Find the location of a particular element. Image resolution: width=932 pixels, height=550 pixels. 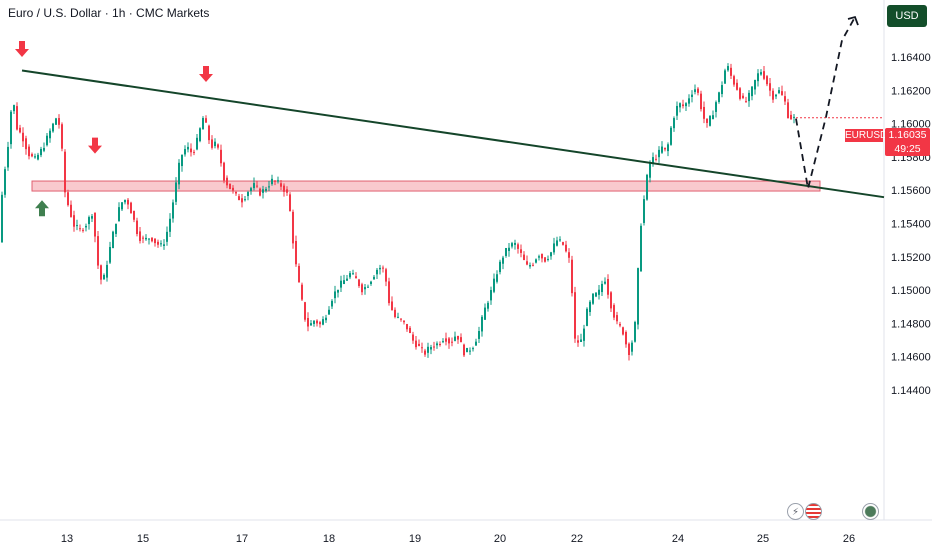

price-tick-label: 1.15600 is located at coordinates (911, 191).